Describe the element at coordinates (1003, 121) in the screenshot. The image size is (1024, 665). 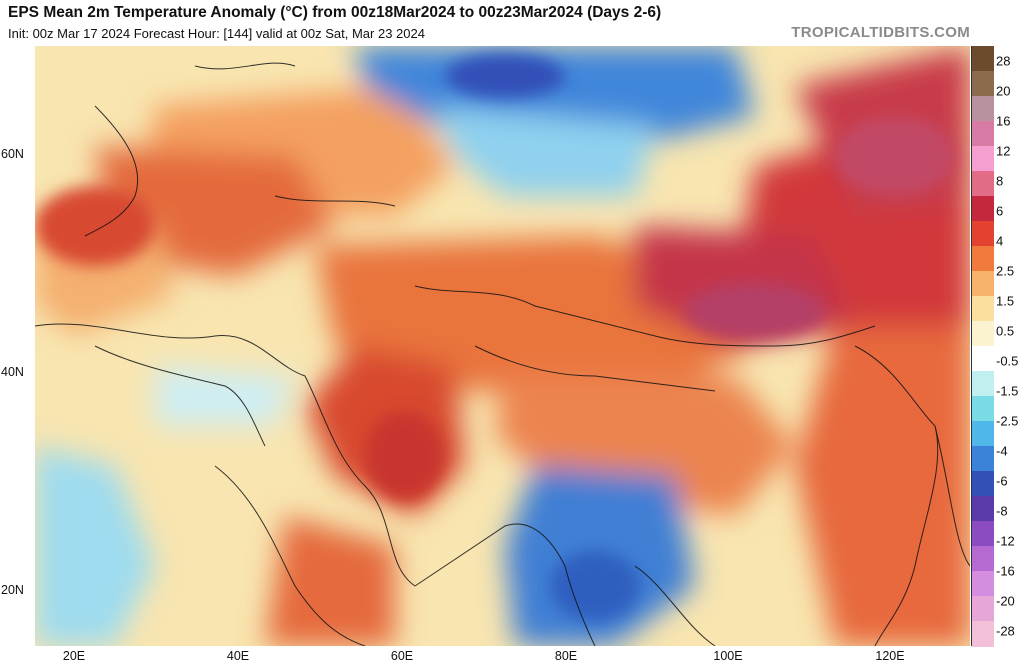
I see `colorbar-label: 16` at that location.